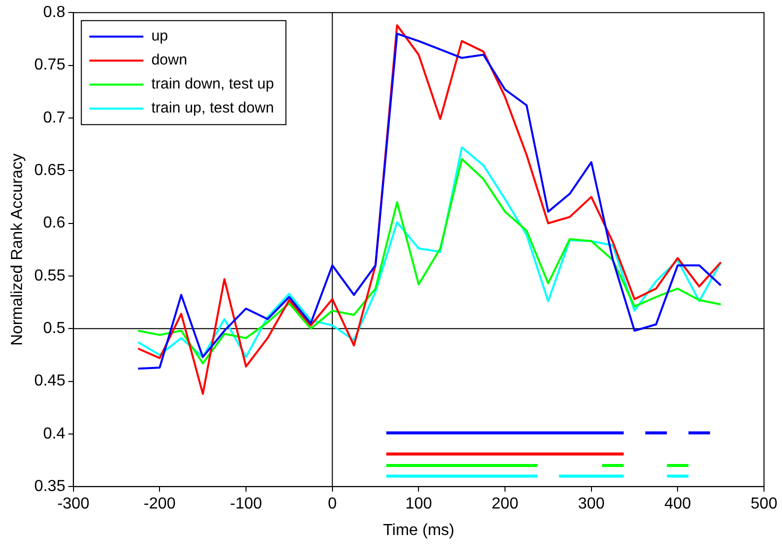 Image resolution: width=782 pixels, height=548 pixels. I want to click on x-axis-title: Time (ms), so click(418, 530).